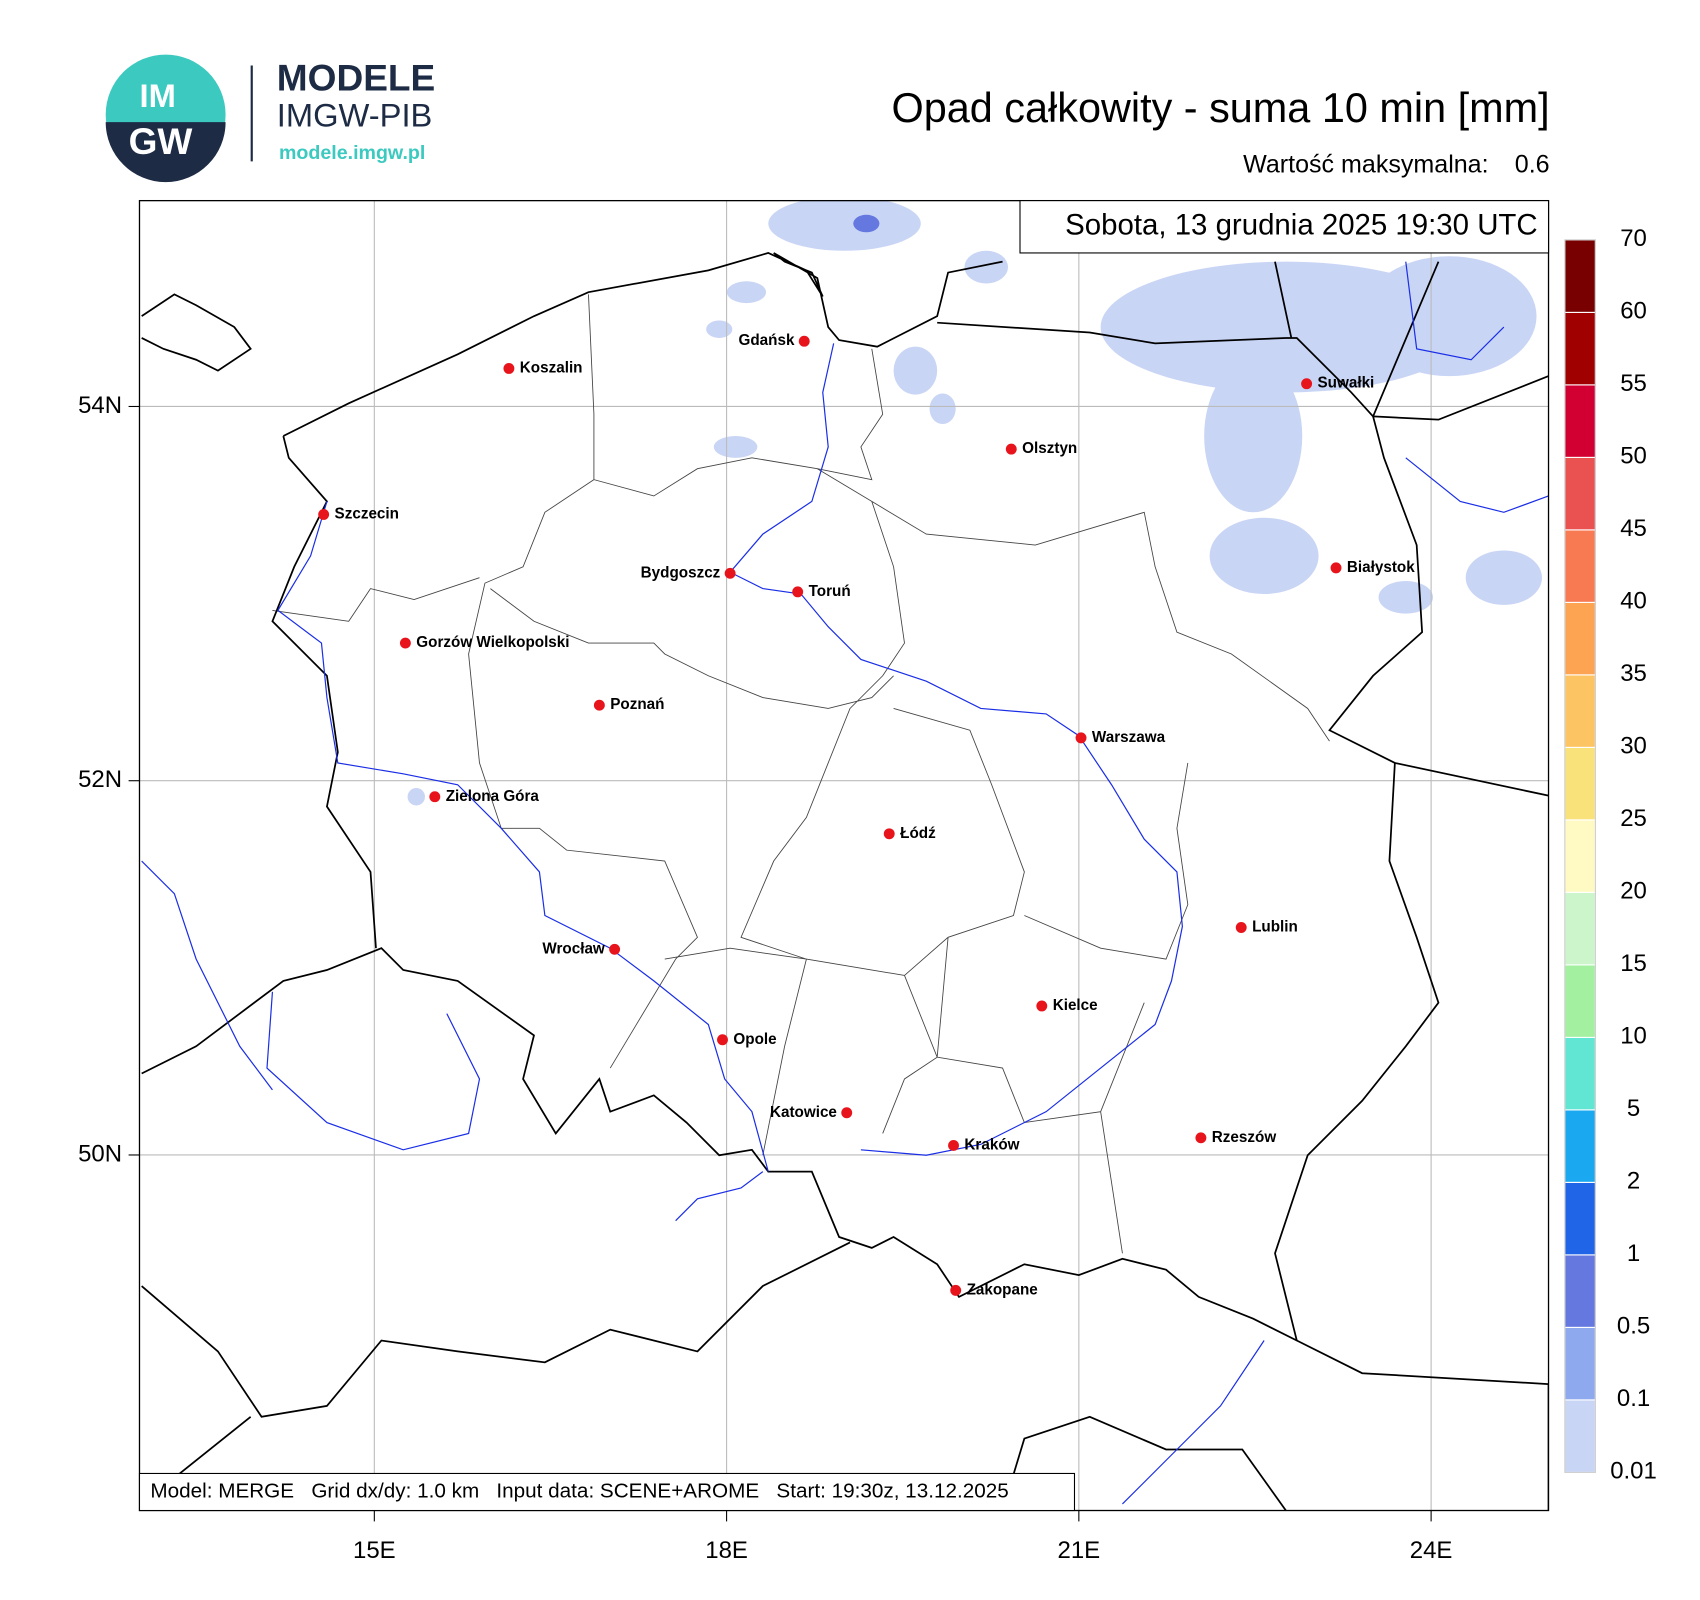  What do you see at coordinates (1532, 164) in the screenshot?
I see `max-value: 0.6` at bounding box center [1532, 164].